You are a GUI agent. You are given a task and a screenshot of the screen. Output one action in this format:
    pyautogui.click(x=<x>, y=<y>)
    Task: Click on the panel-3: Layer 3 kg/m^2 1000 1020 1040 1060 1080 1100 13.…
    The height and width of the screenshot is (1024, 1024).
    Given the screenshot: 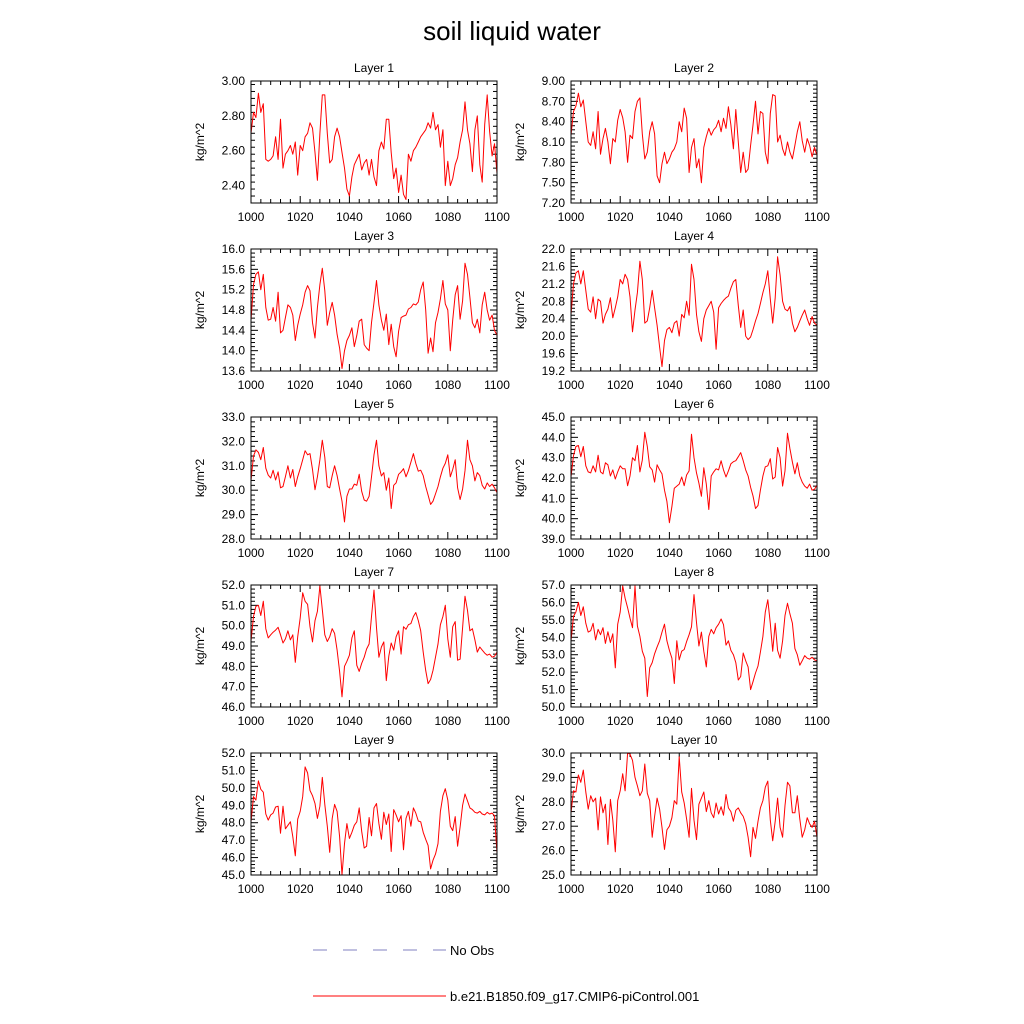 What is the action you would take?
    pyautogui.click(x=351, y=310)
    